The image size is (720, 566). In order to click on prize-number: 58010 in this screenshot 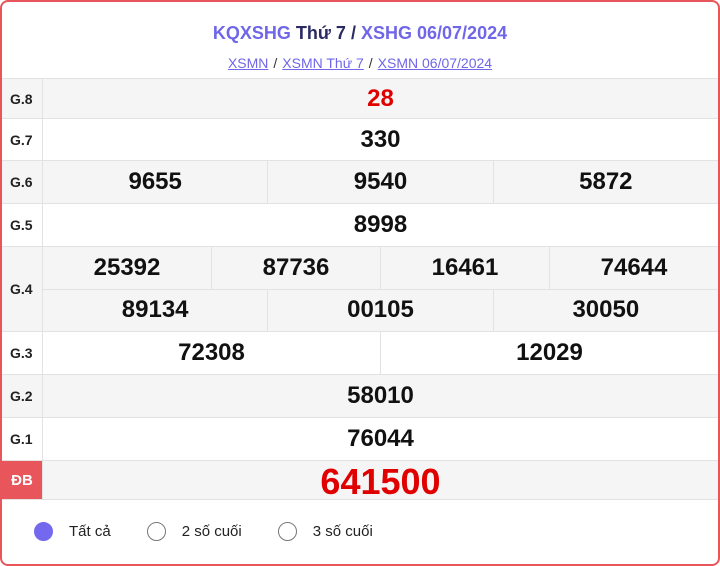, I will do `click(380, 395)`.